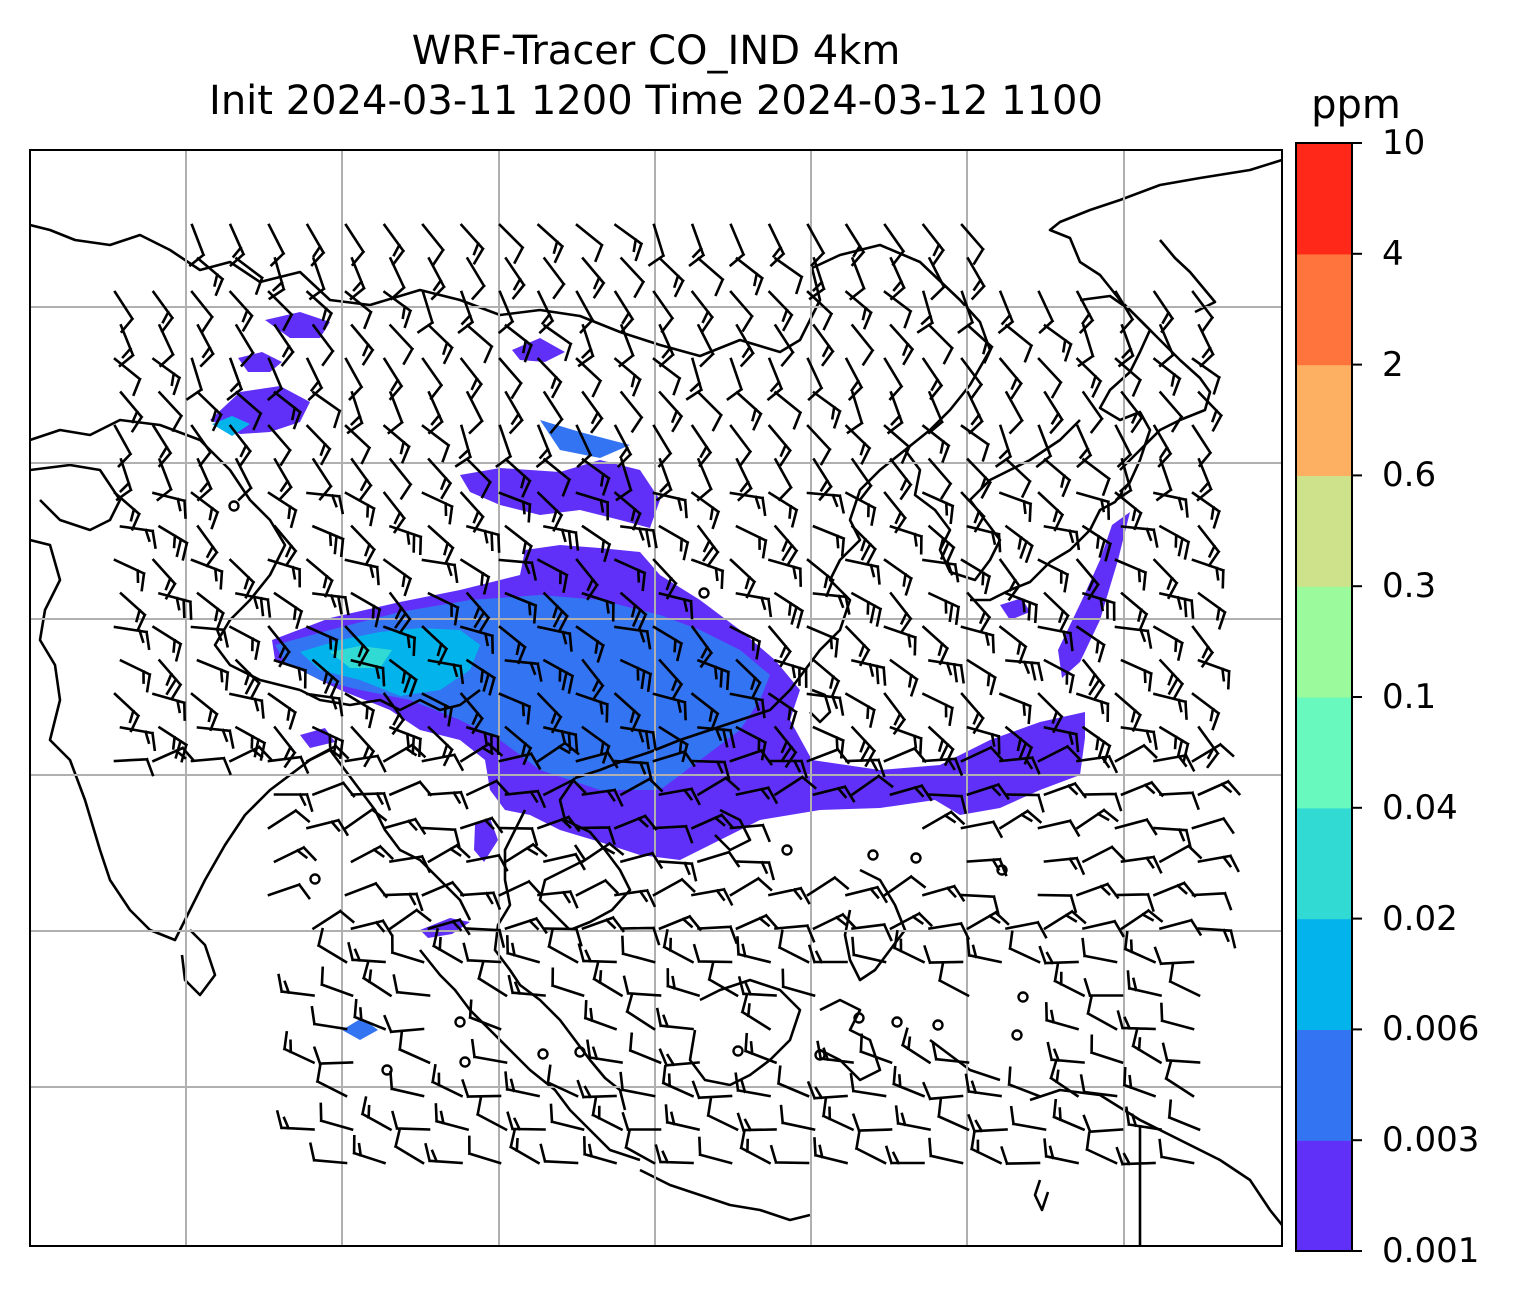  Describe the element at coordinates (198, 963) in the screenshot. I see `coast-sri-lanka` at that location.